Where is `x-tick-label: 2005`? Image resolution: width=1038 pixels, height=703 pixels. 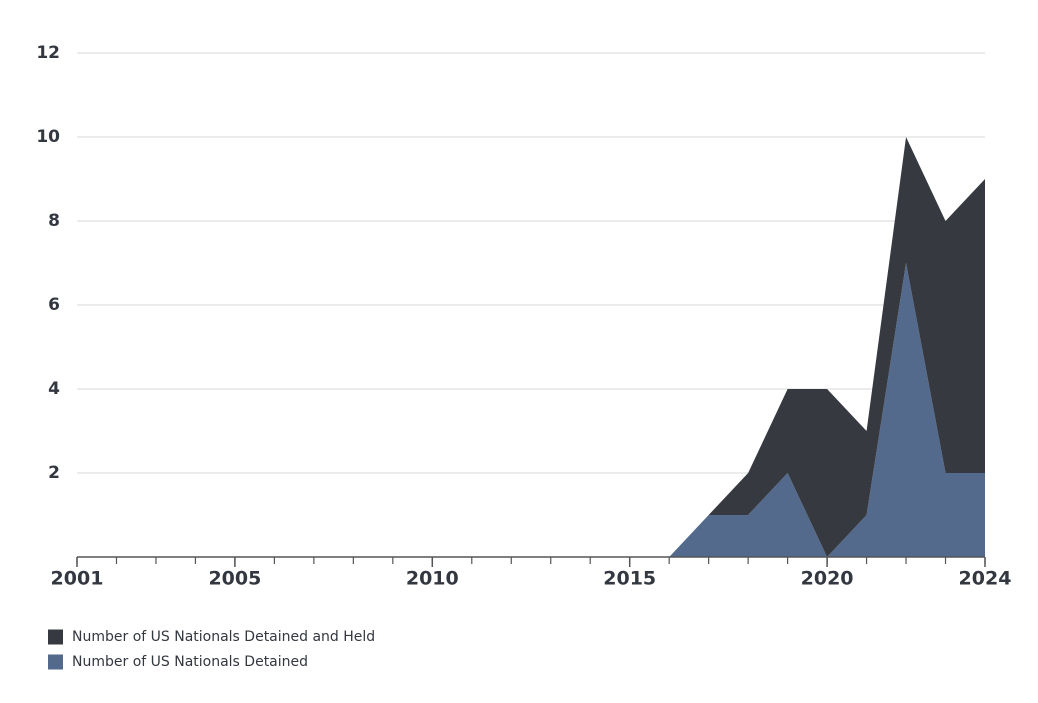 x-tick-label: 2005 is located at coordinates (234, 579).